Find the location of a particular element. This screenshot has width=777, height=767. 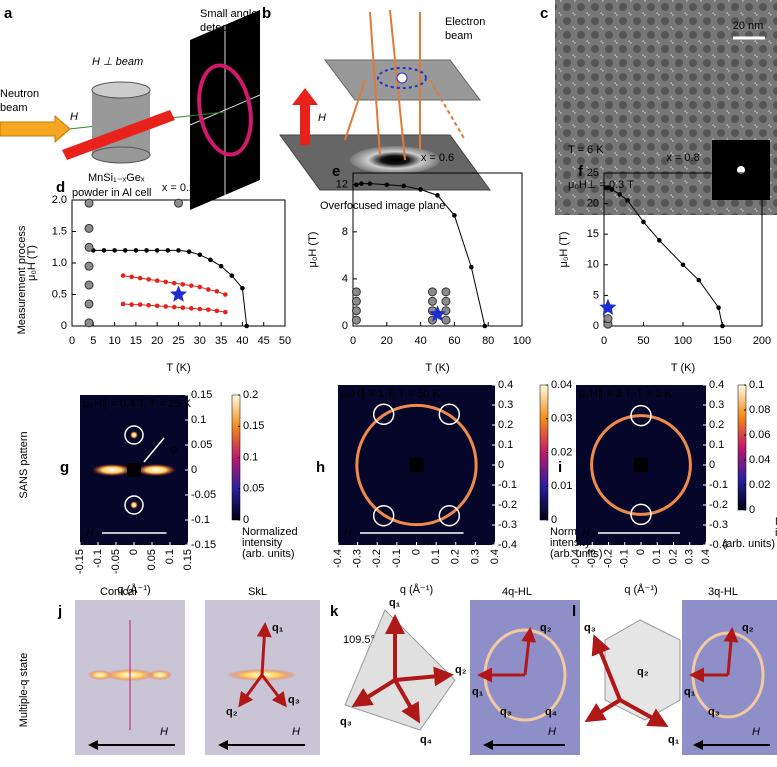

colorbar-label: Normalized is located at coordinates (776, 522).